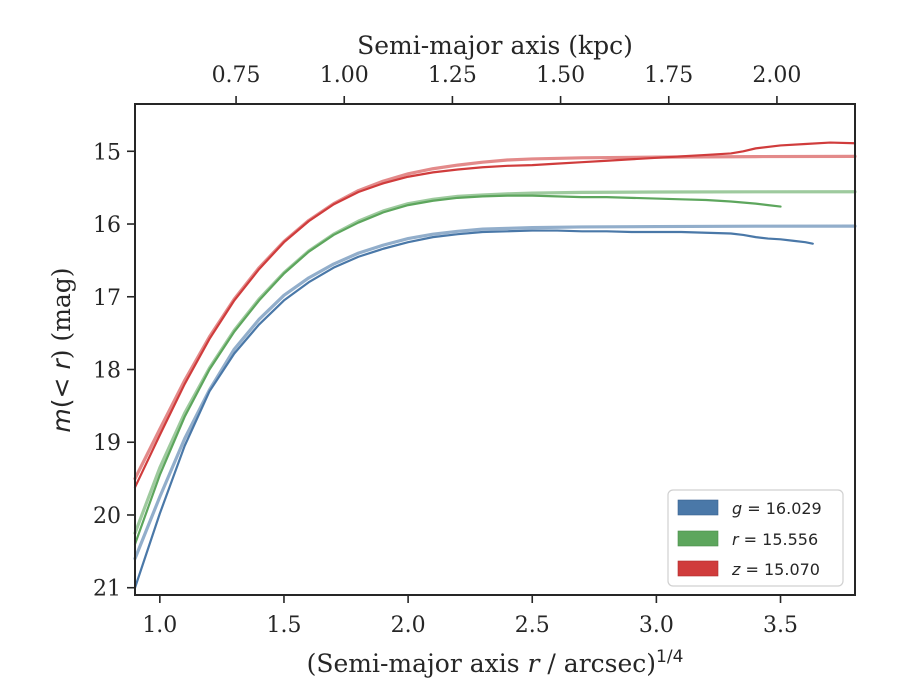  What do you see at coordinates (107, 298) in the screenshot?
I see `y-tick-label: 17` at bounding box center [107, 298].